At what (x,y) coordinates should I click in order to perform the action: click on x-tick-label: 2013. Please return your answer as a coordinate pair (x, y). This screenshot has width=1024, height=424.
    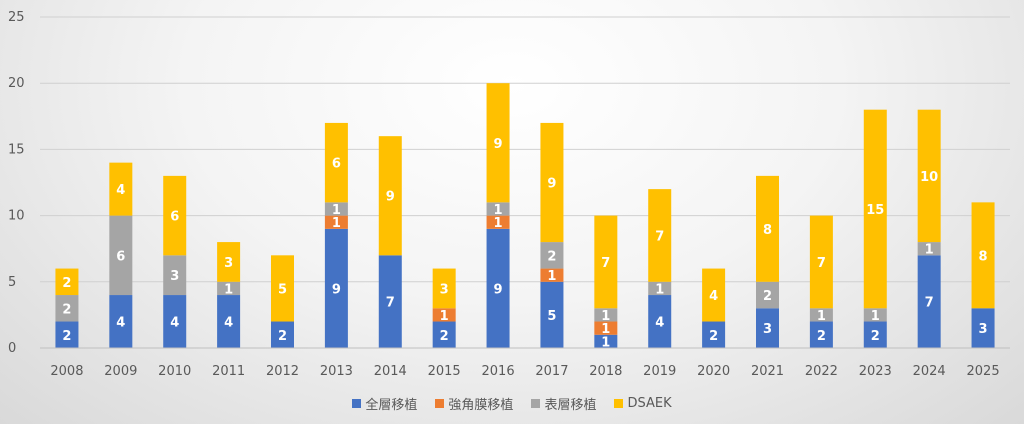
    Looking at the image, I should click on (336, 371).